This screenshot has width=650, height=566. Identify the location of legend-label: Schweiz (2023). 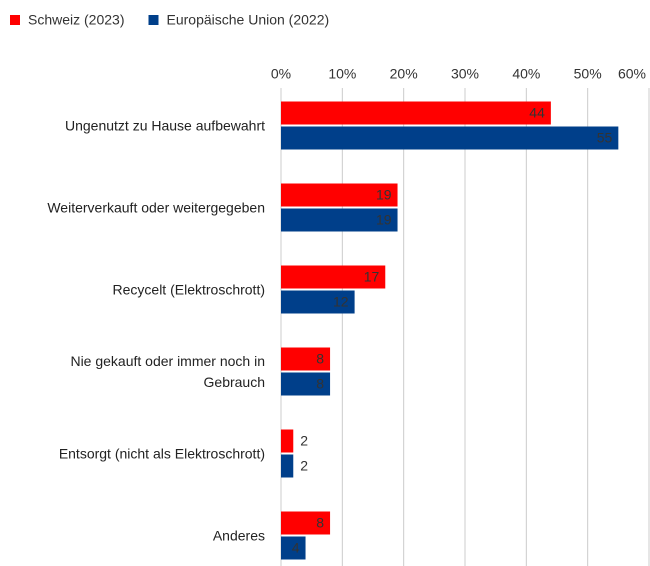
(76, 20).